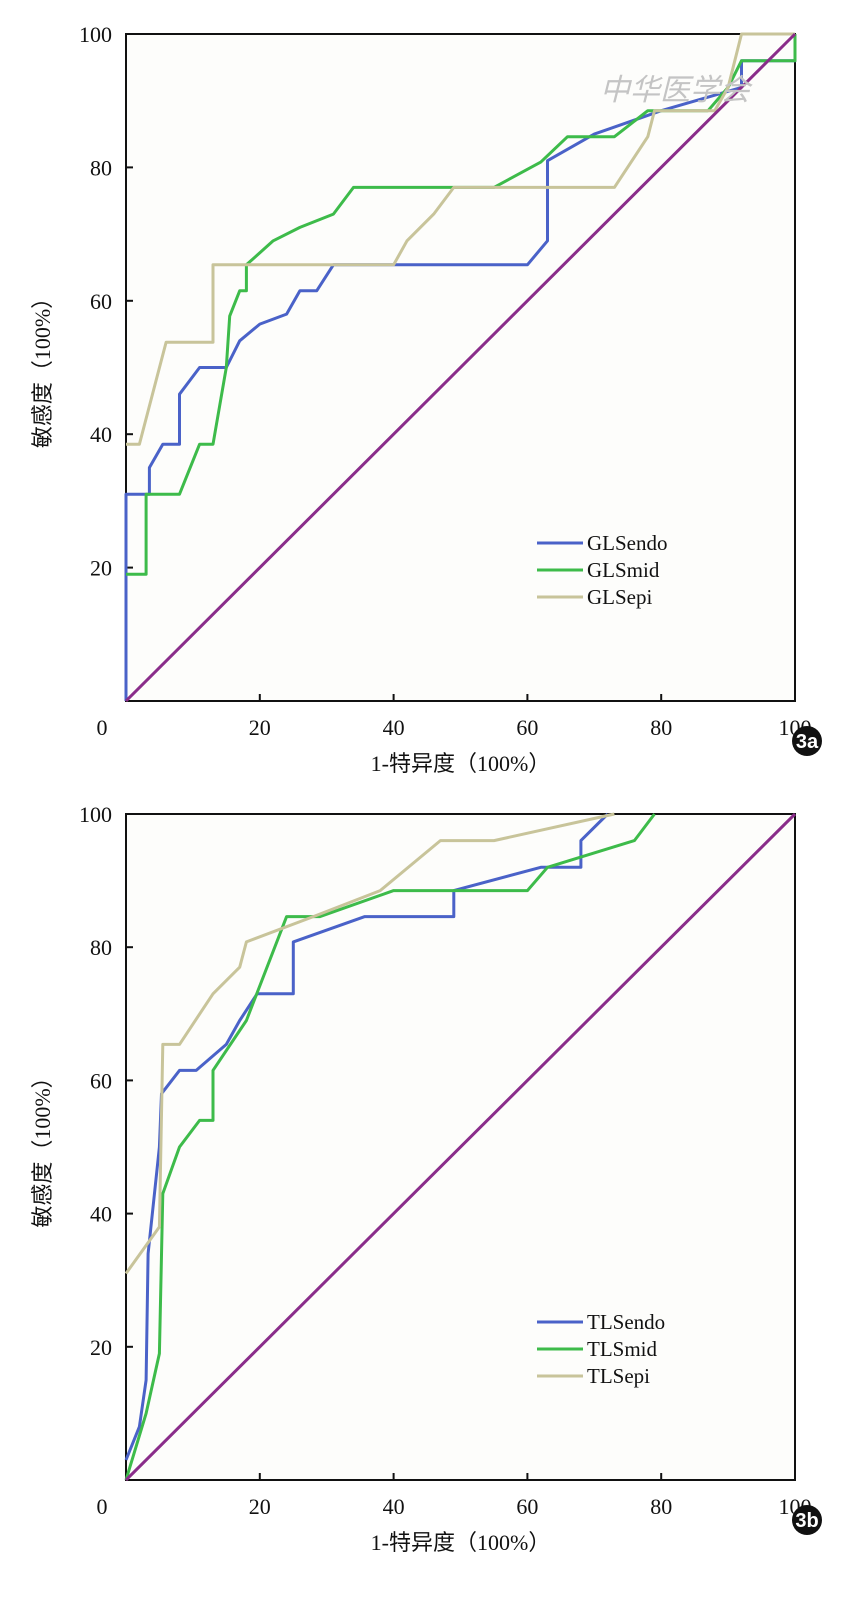  I want to click on panel-label: 3b, so click(806, 1521).